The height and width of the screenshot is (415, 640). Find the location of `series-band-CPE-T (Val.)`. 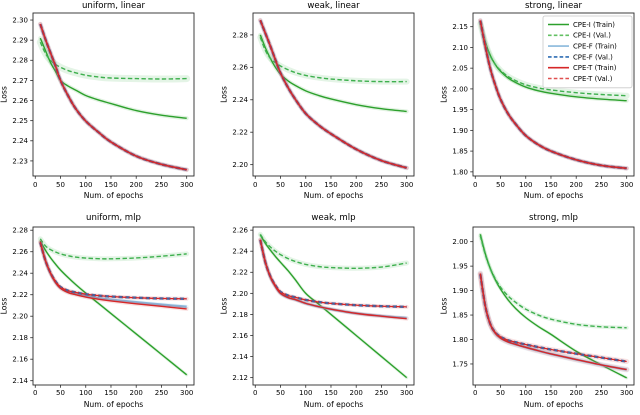

series-band-CPE-T (Val.) is located at coordinates (113, 97).